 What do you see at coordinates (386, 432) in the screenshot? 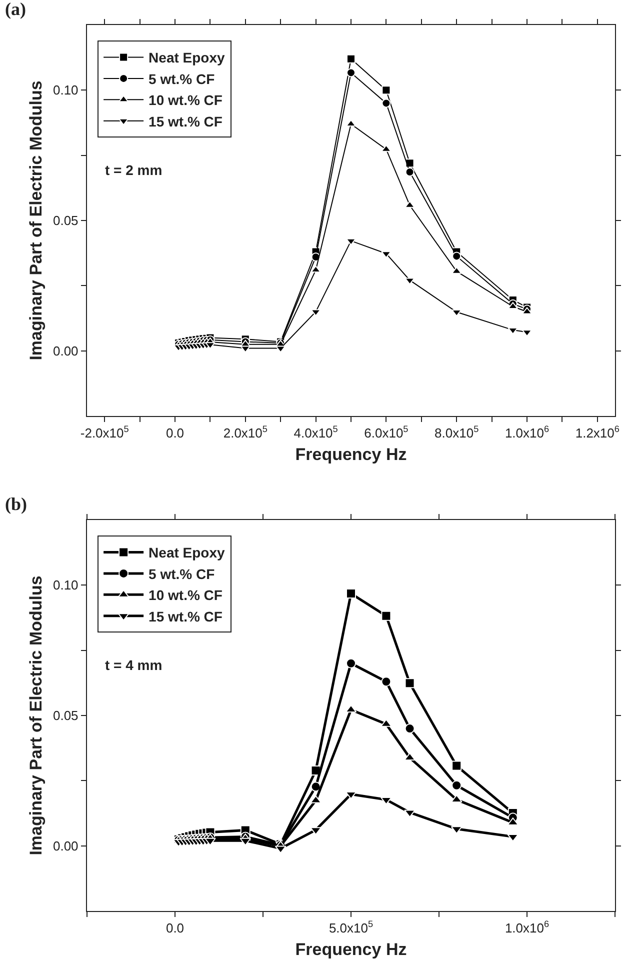
I see `x-tick-label: 6.0x10$^{5}$` at bounding box center [386, 432].